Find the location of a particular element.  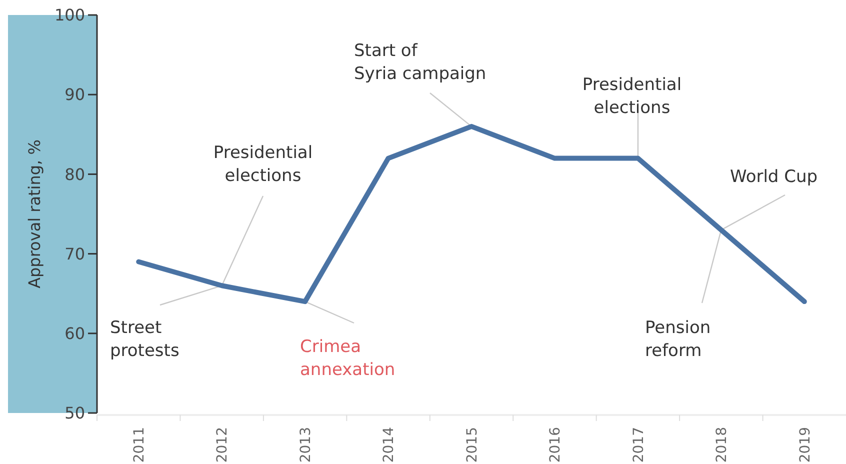

annotation: Start of Syria campaign is located at coordinates (420, 62).